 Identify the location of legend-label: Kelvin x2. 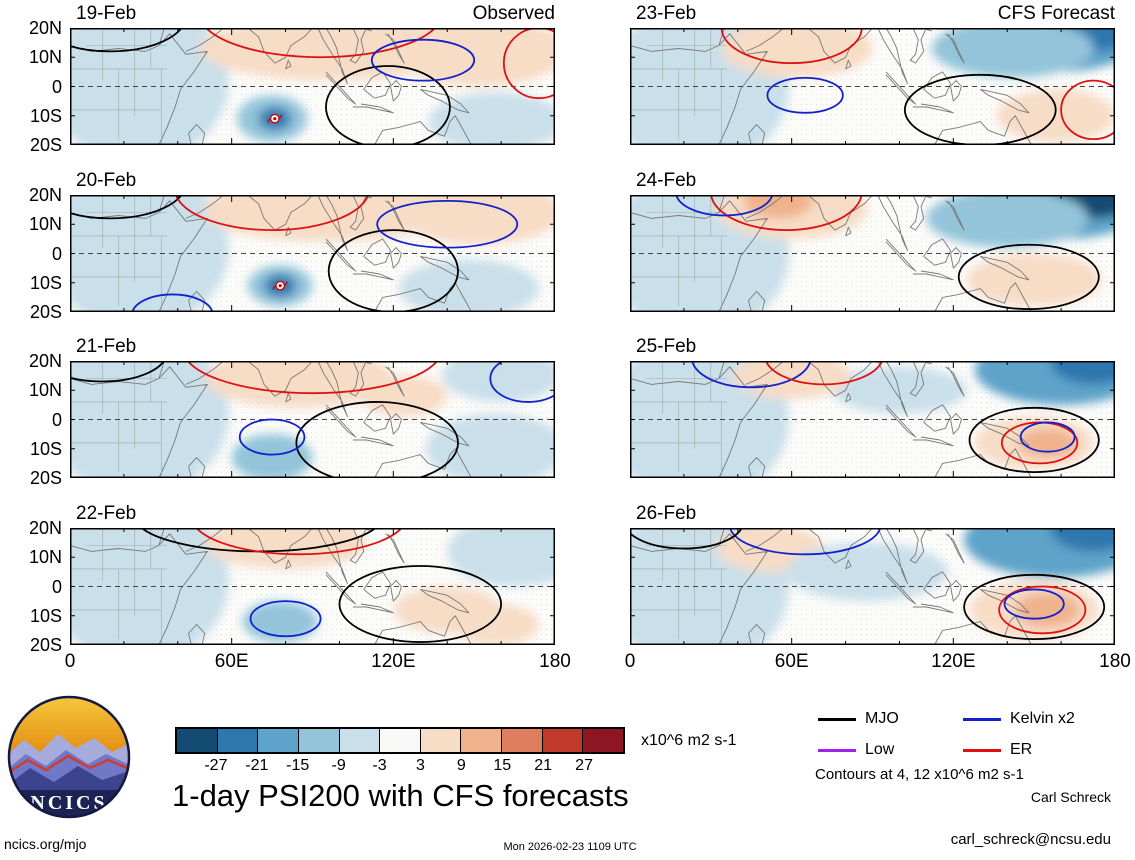
(1042, 718).